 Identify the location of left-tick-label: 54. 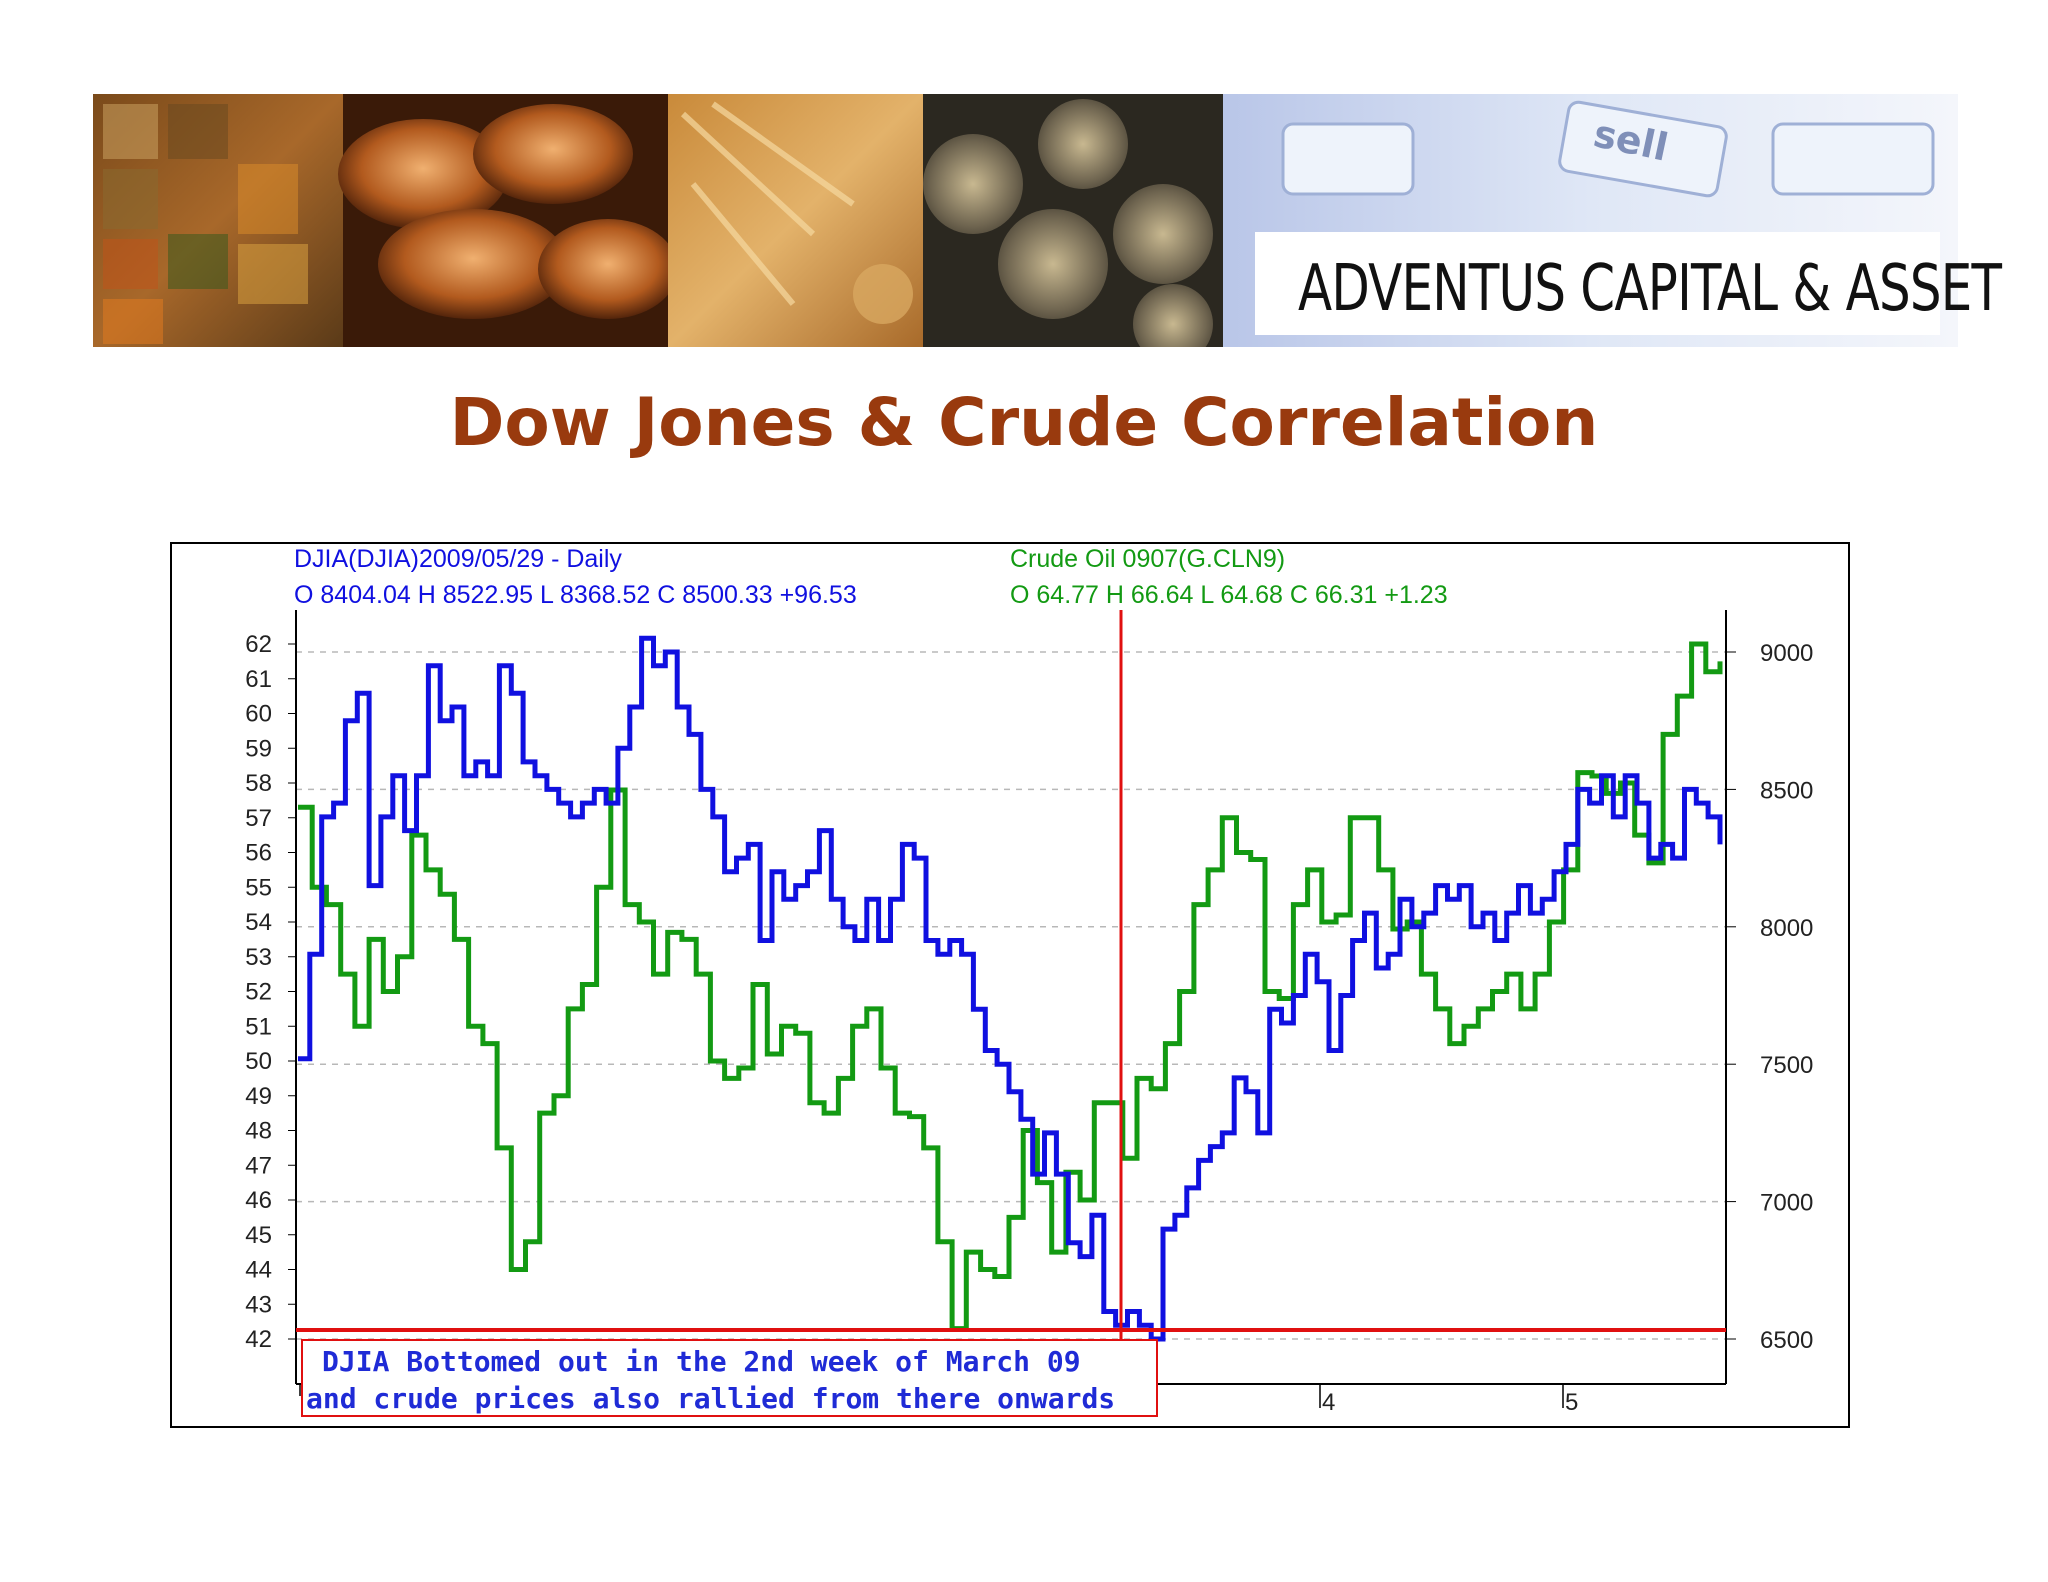
(258, 922).